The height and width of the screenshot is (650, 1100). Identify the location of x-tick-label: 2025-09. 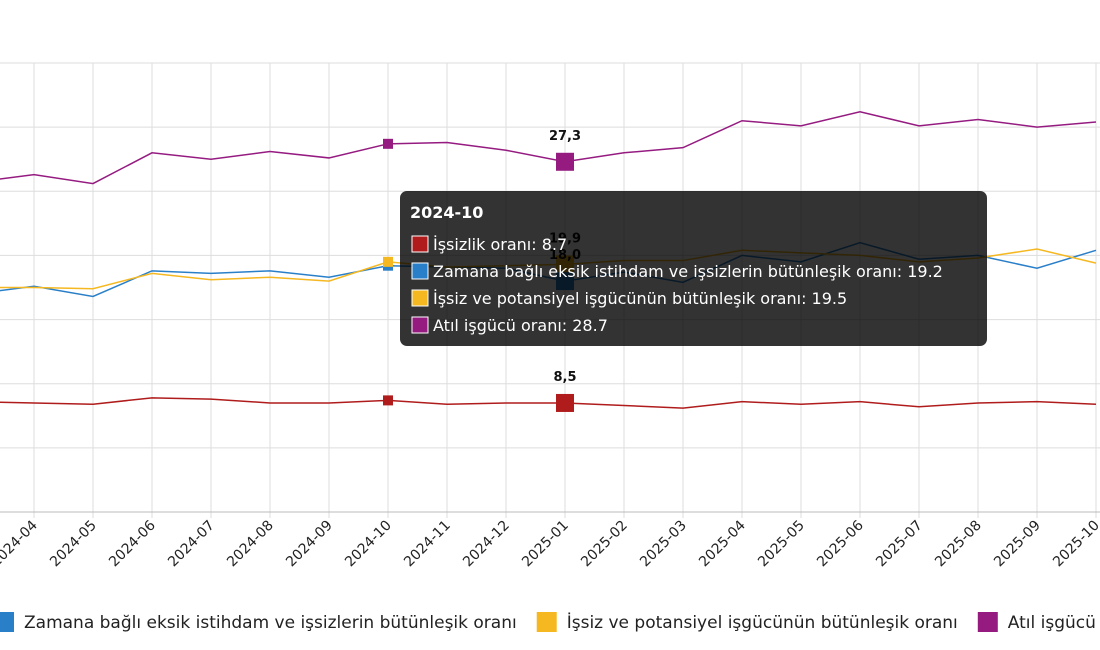
(1017, 544).